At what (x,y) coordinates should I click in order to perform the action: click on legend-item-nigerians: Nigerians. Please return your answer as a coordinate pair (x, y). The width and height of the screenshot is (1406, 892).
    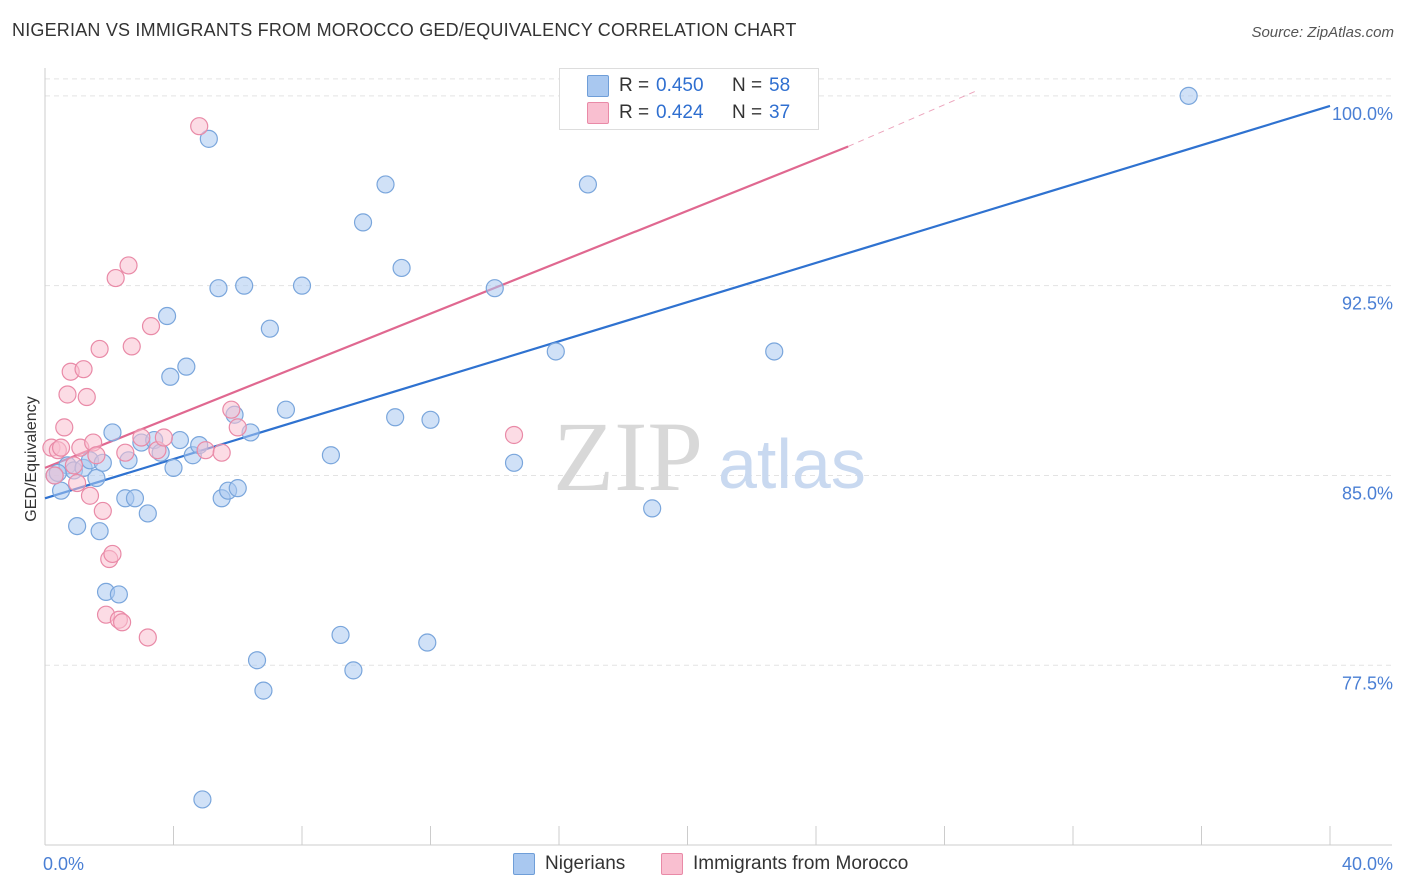
    Looking at the image, I should click on (569, 864).